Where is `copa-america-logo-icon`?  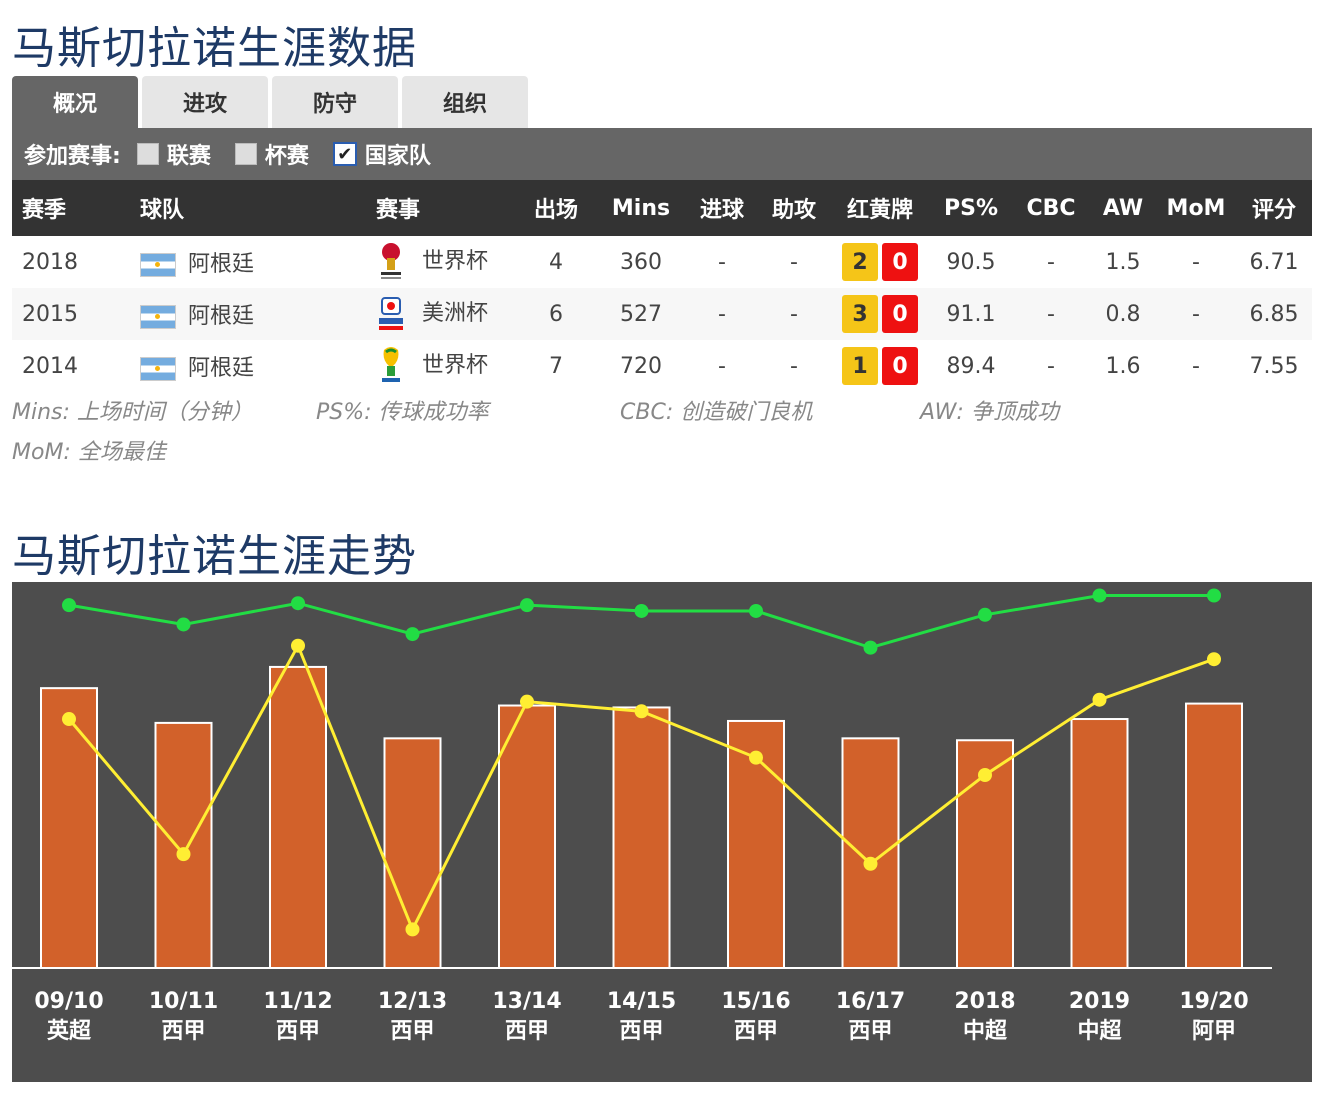
copa-america-logo-icon is located at coordinates (391, 313).